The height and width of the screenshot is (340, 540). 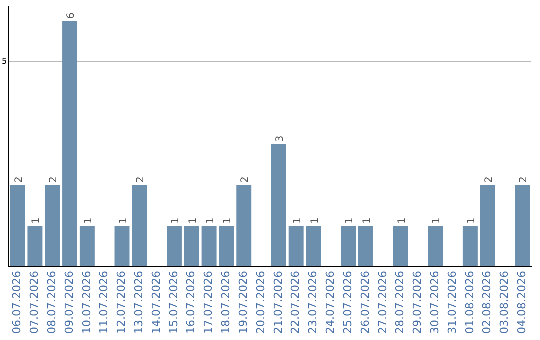 What do you see at coordinates (383, 302) in the screenshot?
I see `x-tick-label: 27.07.2026` at bounding box center [383, 302].